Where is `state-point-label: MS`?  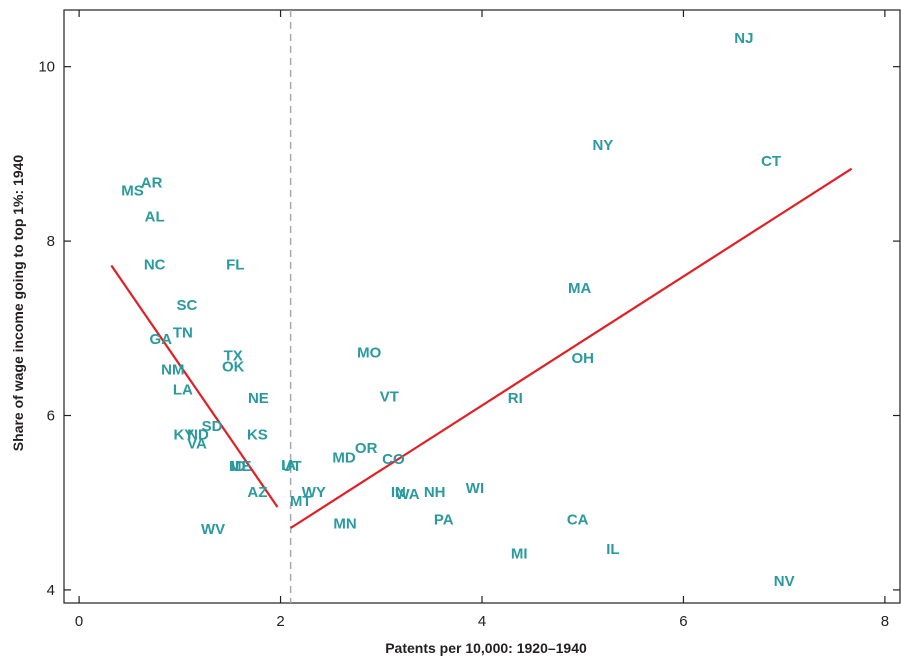 state-point-label: MS is located at coordinates (132, 191).